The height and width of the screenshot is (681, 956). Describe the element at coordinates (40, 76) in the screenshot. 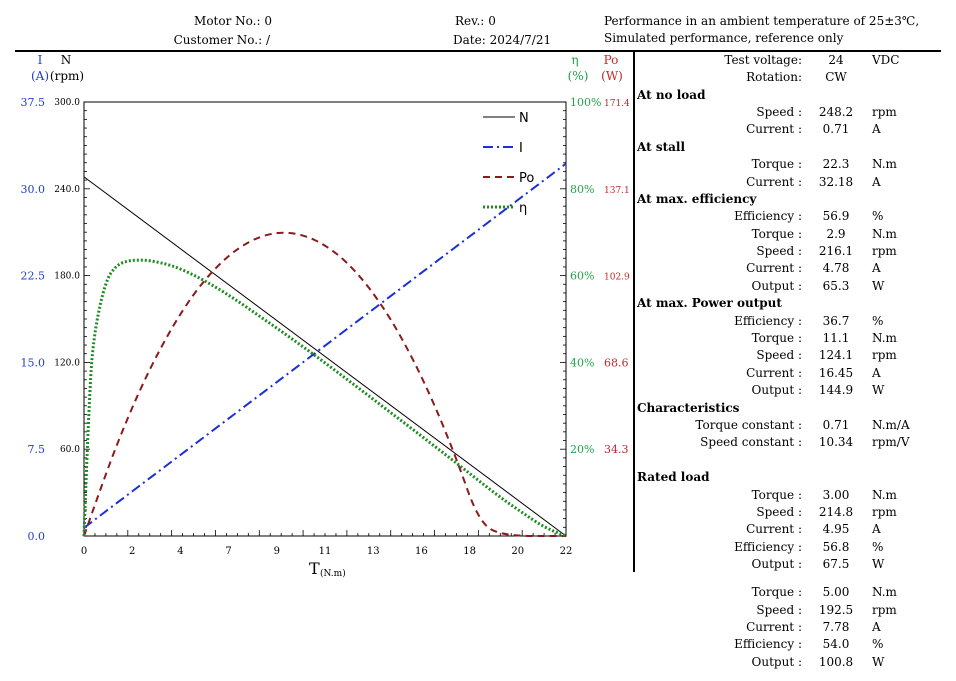

I see `i-axis-unit: (A)` at that location.